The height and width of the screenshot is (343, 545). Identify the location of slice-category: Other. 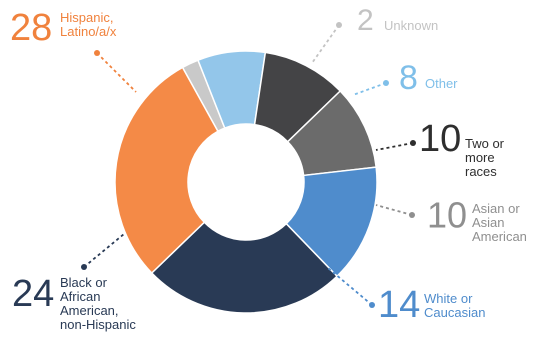
(441, 83).